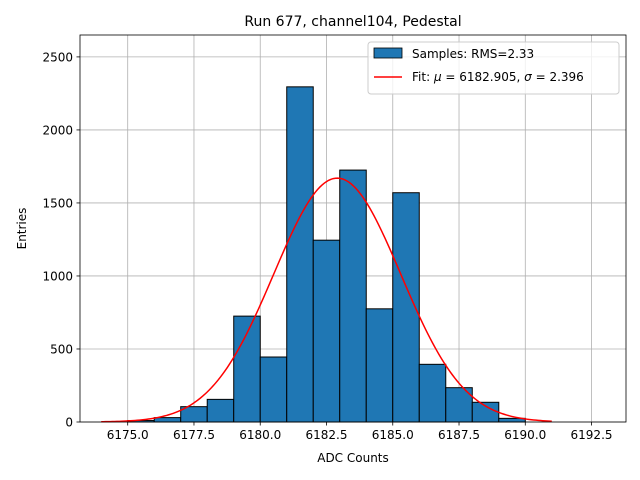  Describe the element at coordinates (57, 130) in the screenshot. I see `y-tick-label: 2000` at that location.